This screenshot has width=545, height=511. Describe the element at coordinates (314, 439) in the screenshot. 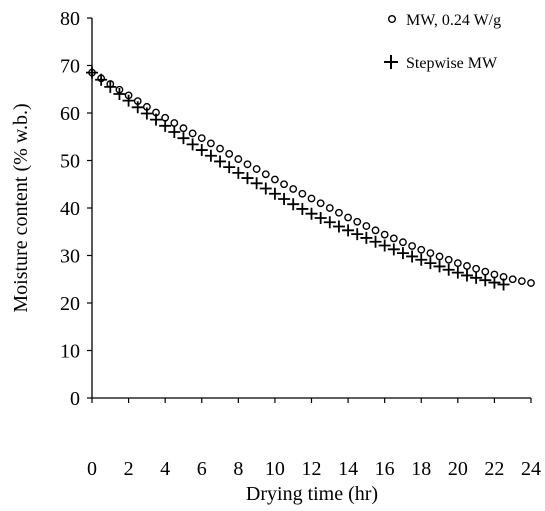

I see `x-axis-ticks: 0 2 4 6 8 10 12 14 16 18 20 22 24` at that location.